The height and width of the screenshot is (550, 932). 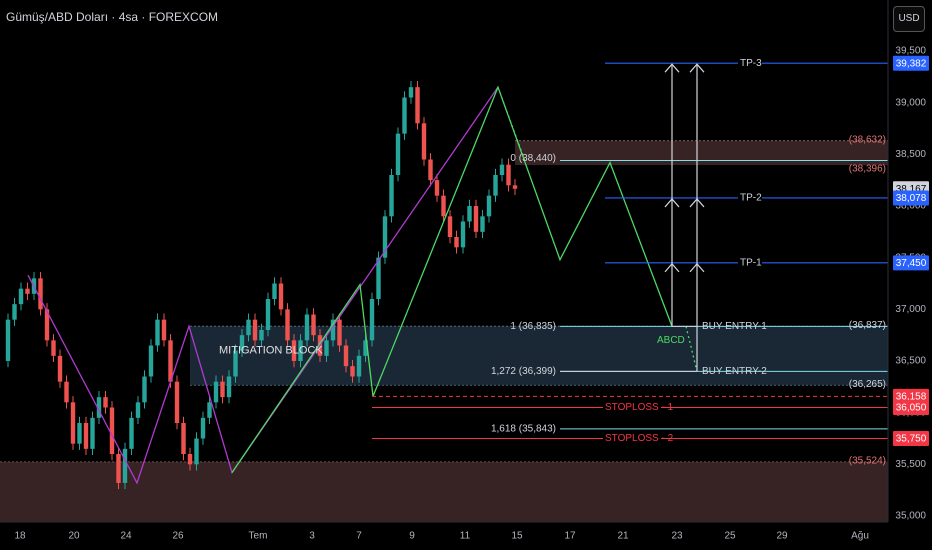 What do you see at coordinates (910, 516) in the screenshot?
I see `y-tick-label: 35,000` at bounding box center [910, 516].